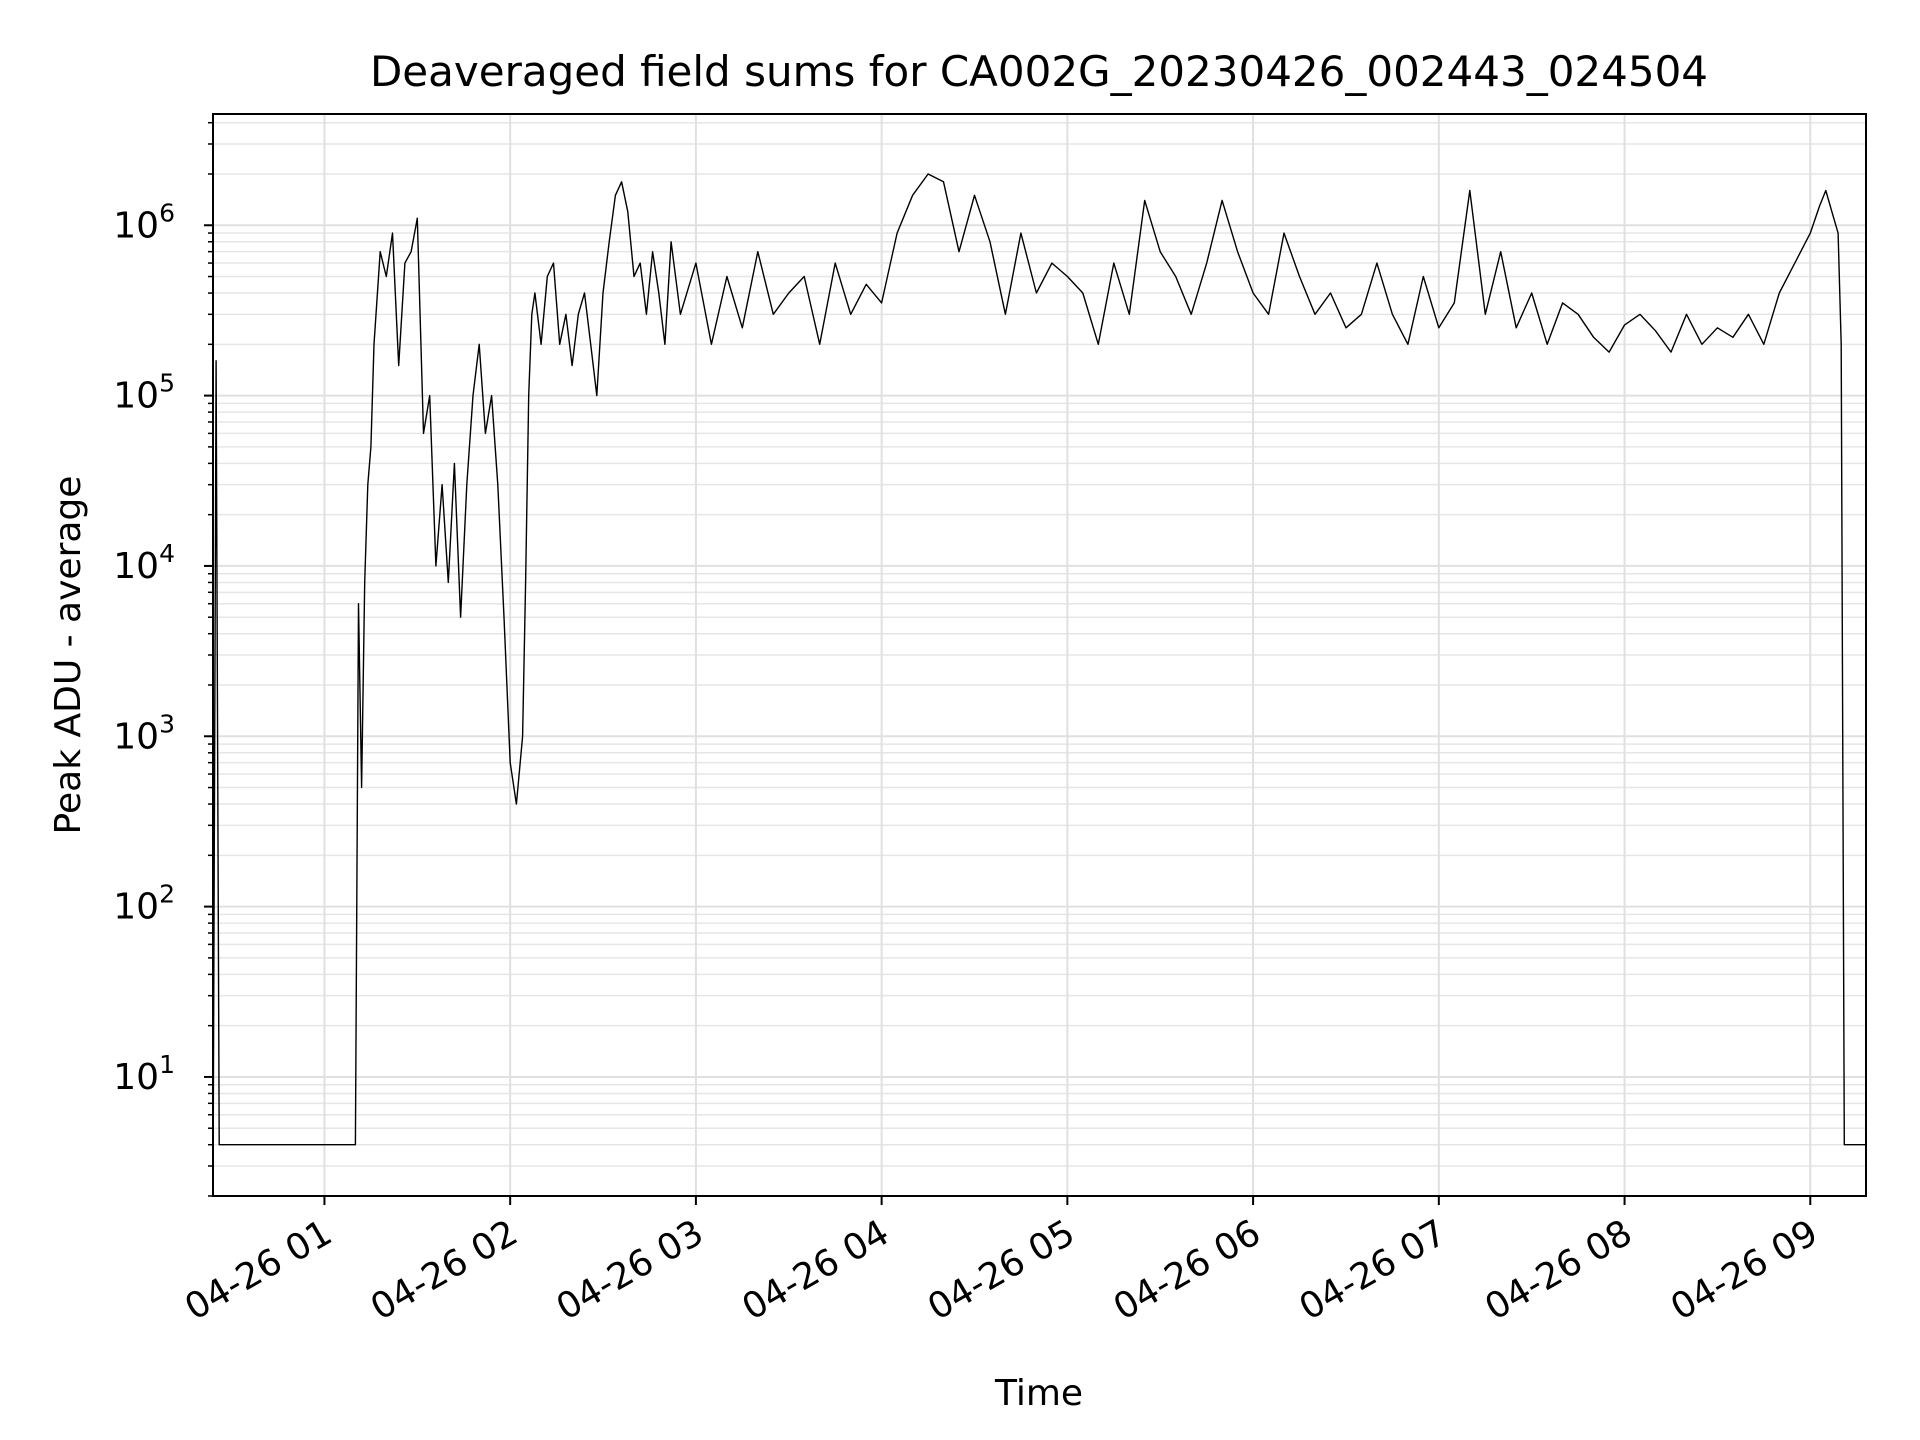  I want to click on y-tick-label: 10¹, so click(144, 1074).